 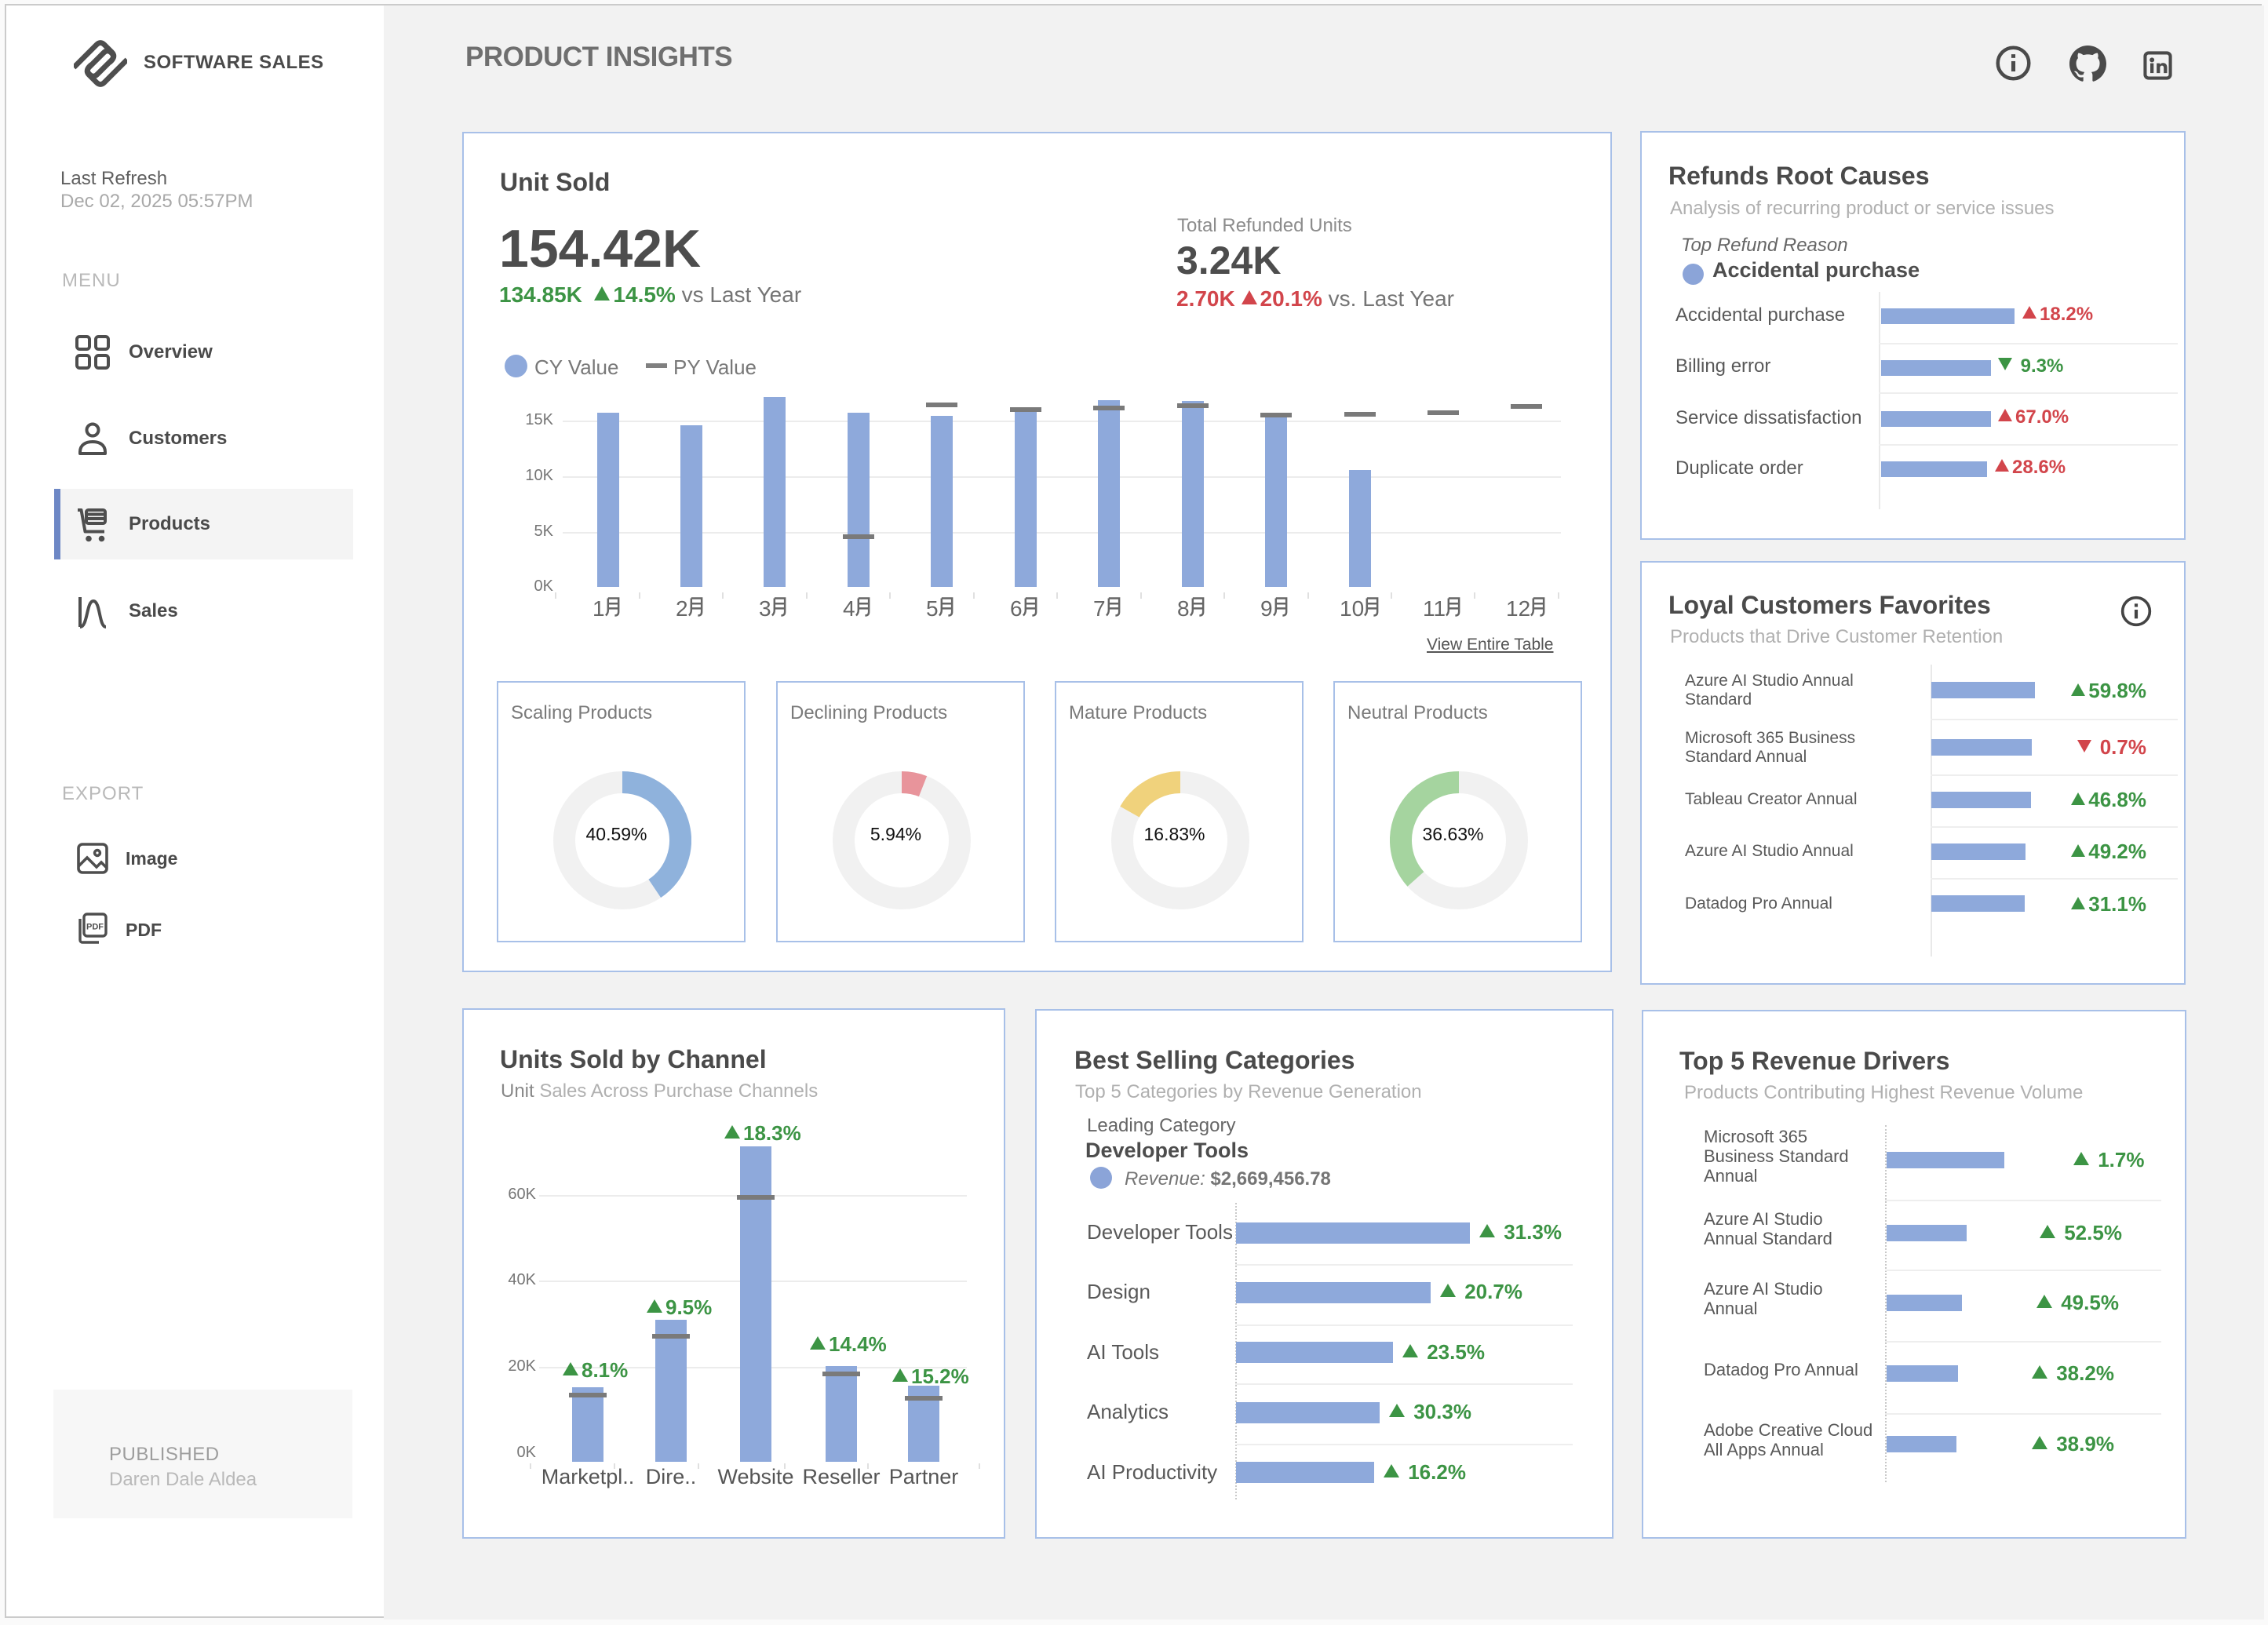 I want to click on svg-text: PDF, so click(x=95, y=928).